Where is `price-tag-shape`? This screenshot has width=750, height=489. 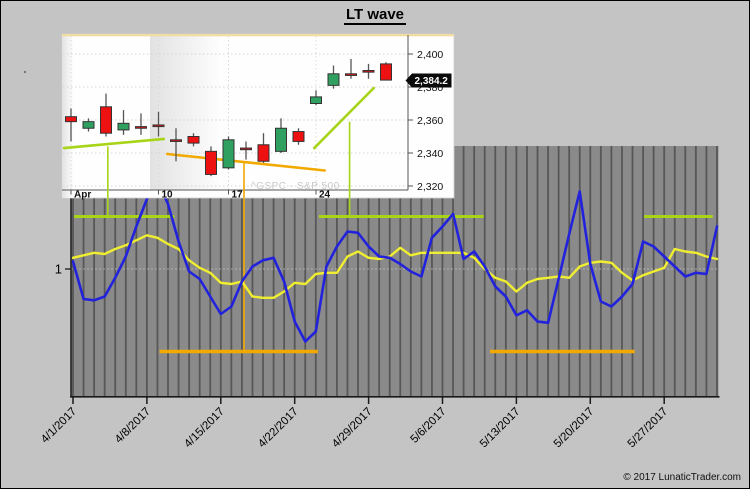
price-tag-shape is located at coordinates (428, 80).